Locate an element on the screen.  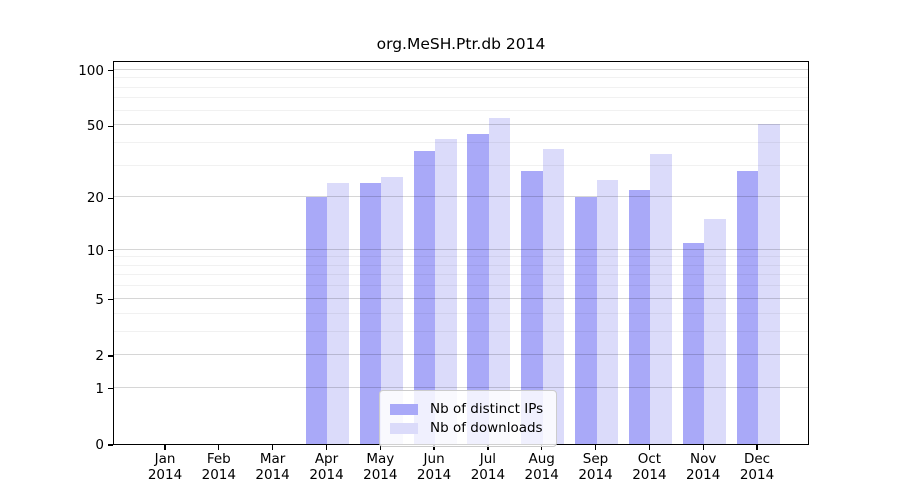
x-tick-may-2014 is located at coordinates (380, 447).